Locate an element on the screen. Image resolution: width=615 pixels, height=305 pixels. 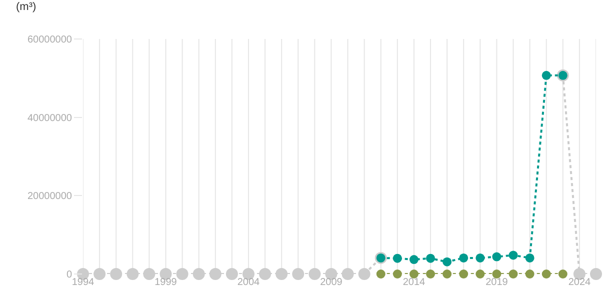
x-tick-label: 2004 is located at coordinates (248, 282).